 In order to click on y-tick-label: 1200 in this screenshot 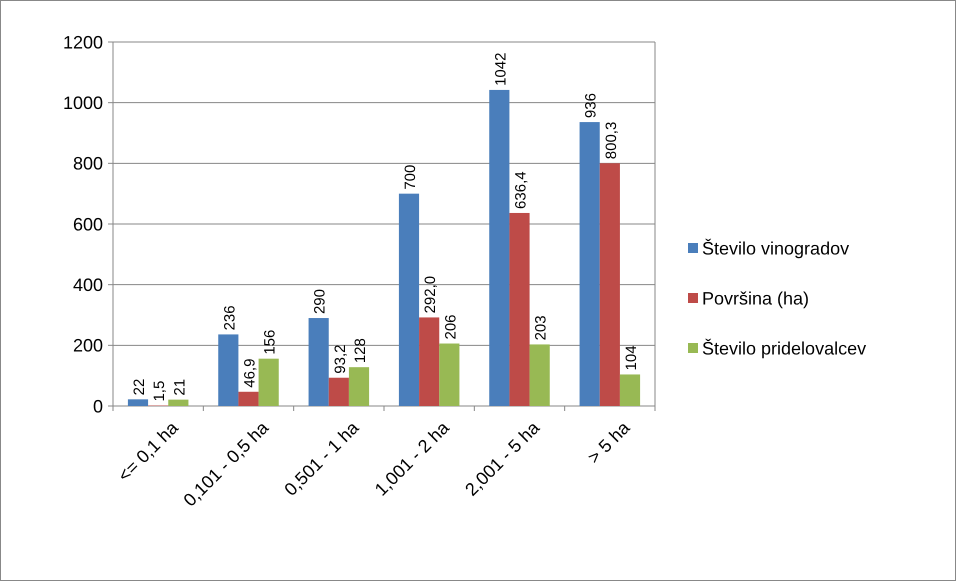, I will do `click(82, 42)`.